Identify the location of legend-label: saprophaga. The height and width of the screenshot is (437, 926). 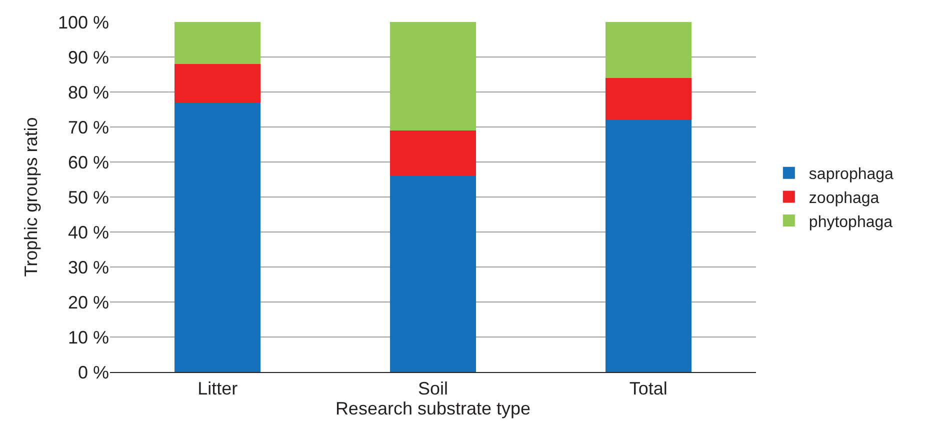
(851, 175).